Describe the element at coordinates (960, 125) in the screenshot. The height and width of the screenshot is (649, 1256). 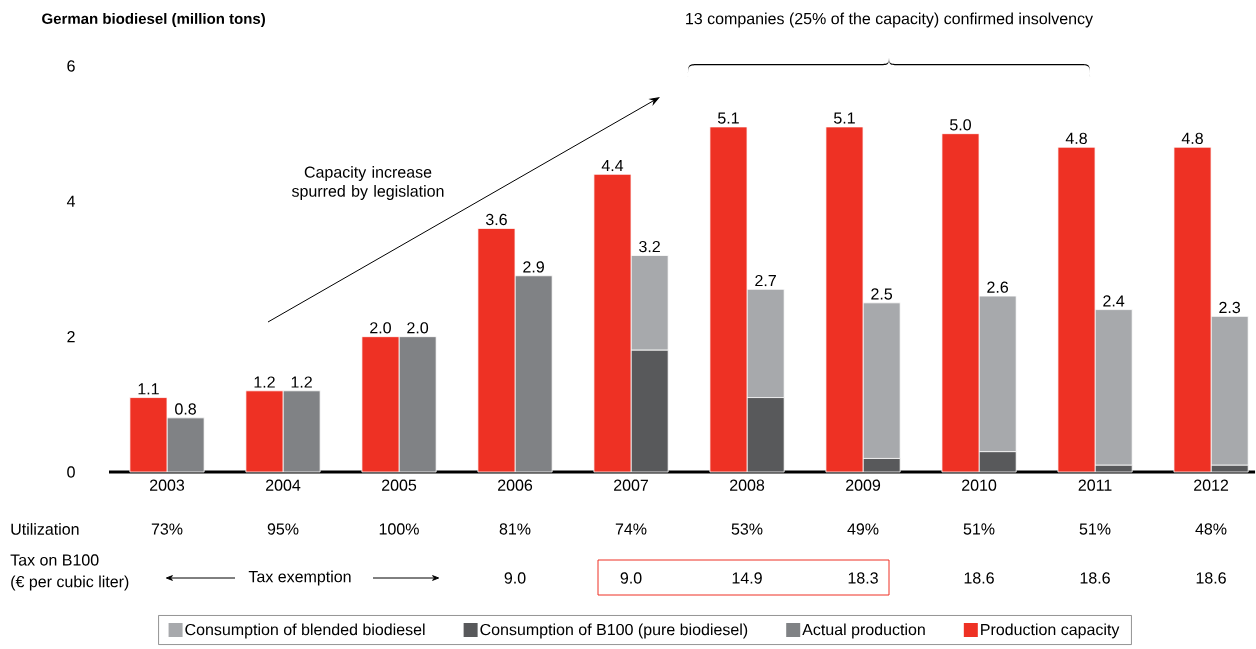
I see `data-label: 5.0` at that location.